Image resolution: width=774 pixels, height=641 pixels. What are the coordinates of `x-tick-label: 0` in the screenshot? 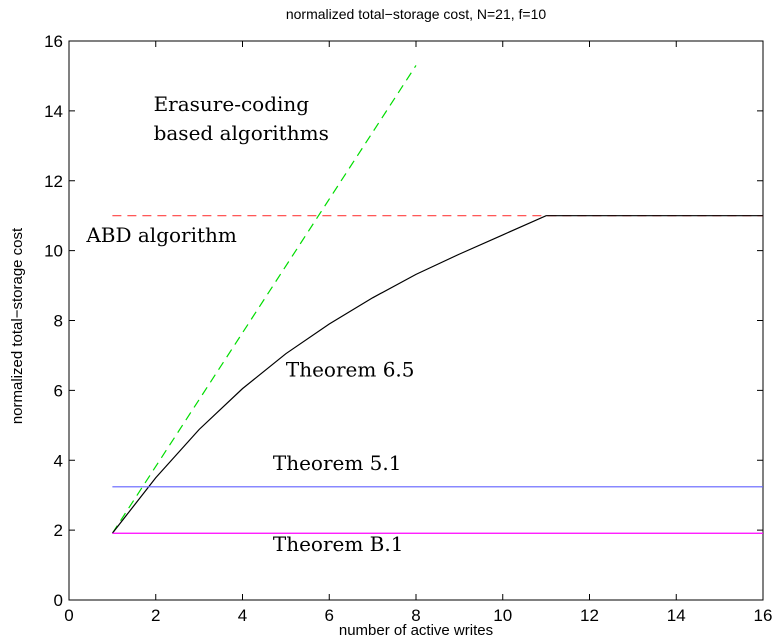 It's located at (68, 615).